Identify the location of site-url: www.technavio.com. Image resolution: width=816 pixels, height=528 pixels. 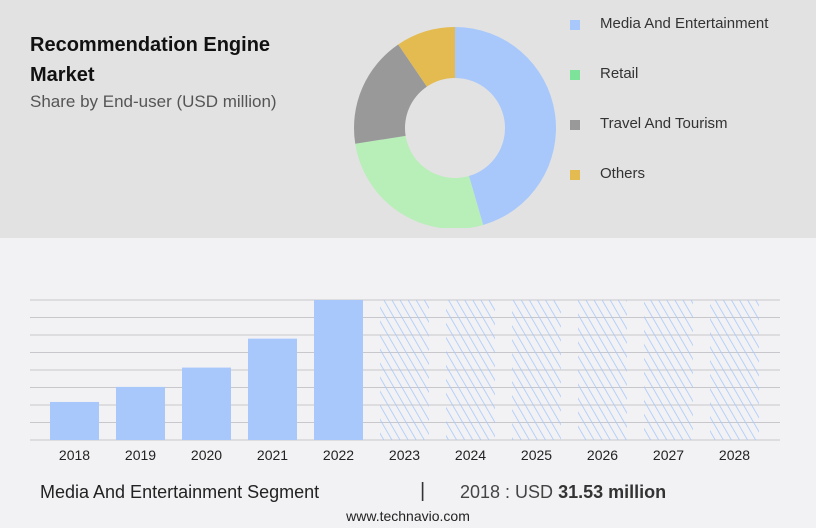
(408, 516).